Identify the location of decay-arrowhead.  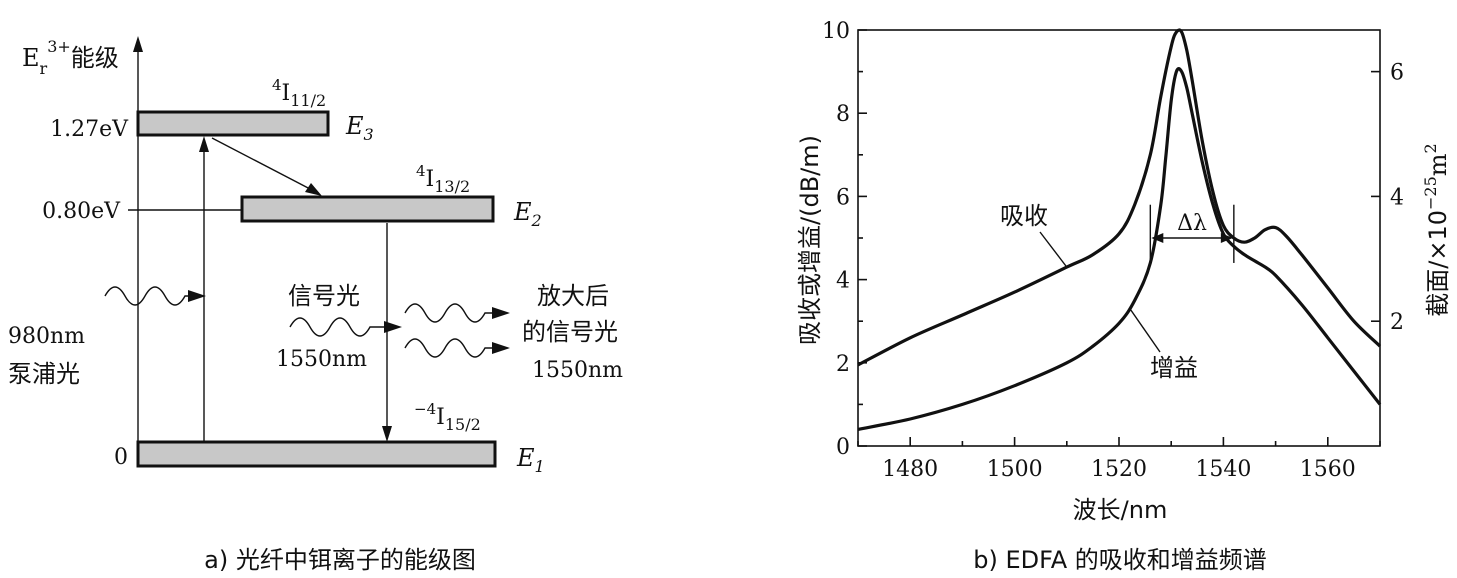
(313, 189).